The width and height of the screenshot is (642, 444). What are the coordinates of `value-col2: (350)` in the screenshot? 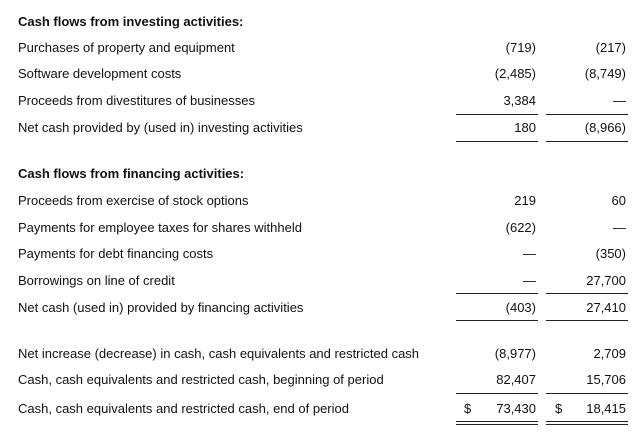 It's located at (610, 253).